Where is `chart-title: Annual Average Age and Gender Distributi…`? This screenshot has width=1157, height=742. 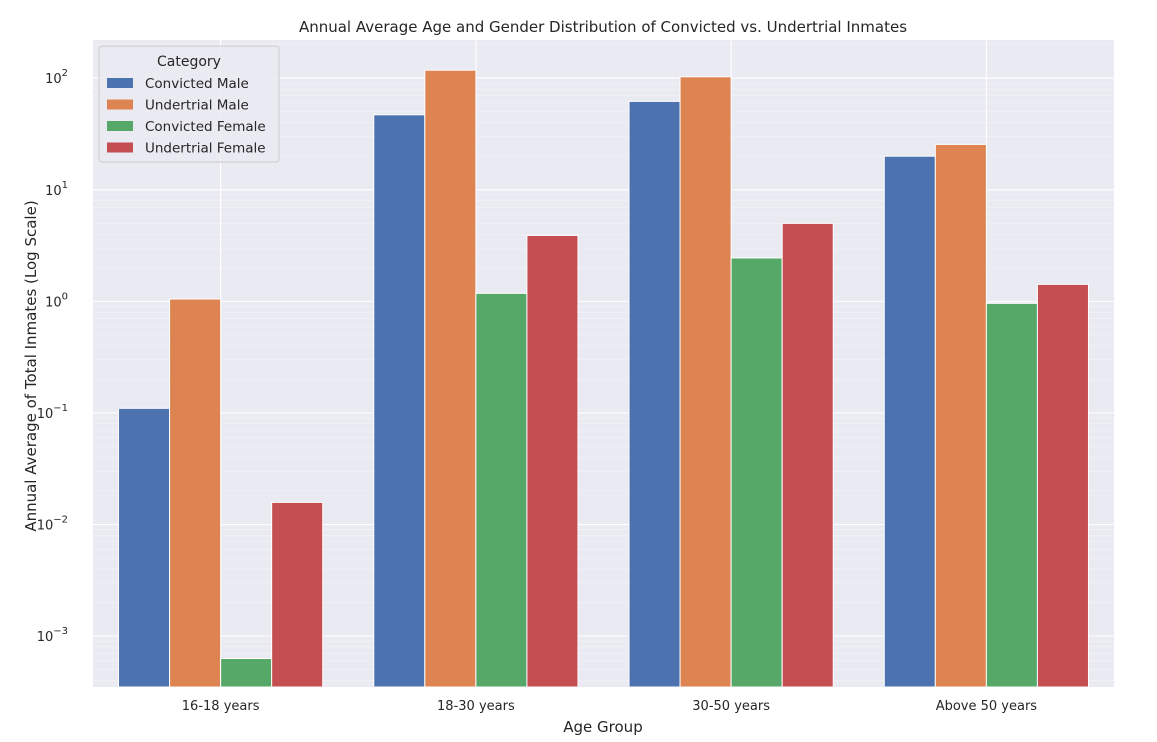 chart-title: Annual Average Age and Gender Distributi… is located at coordinates (603, 27).